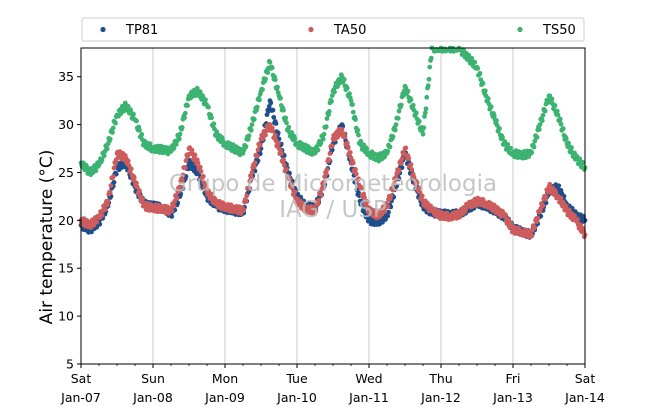 This screenshot has height=409, width=650. I want to click on x-tick-label-date: Jan-07, so click(80, 397).